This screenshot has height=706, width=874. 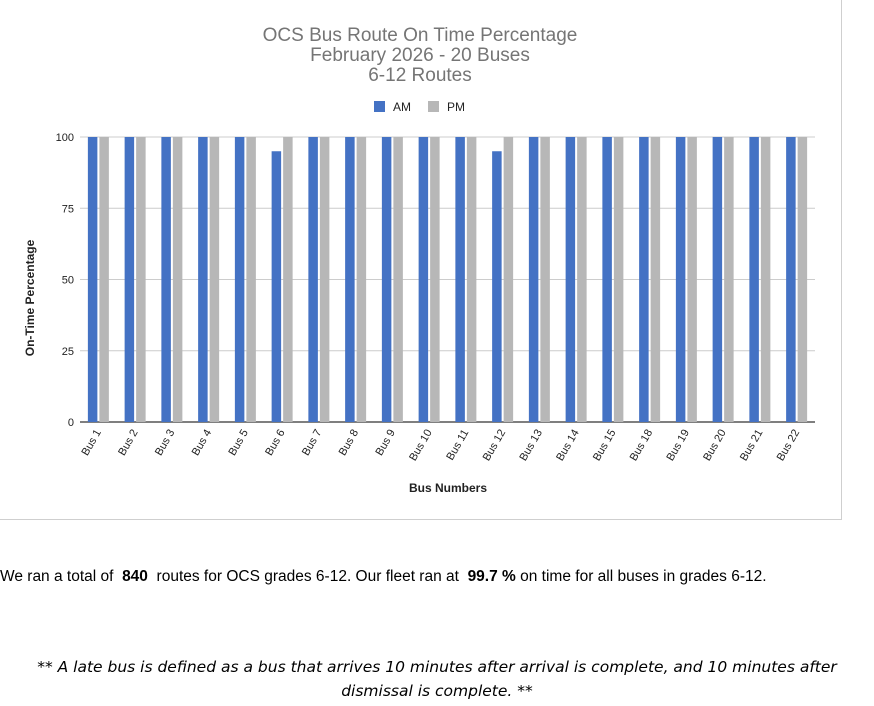 What do you see at coordinates (495, 446) in the screenshot?
I see `x-tick-label: Bus 12` at bounding box center [495, 446].